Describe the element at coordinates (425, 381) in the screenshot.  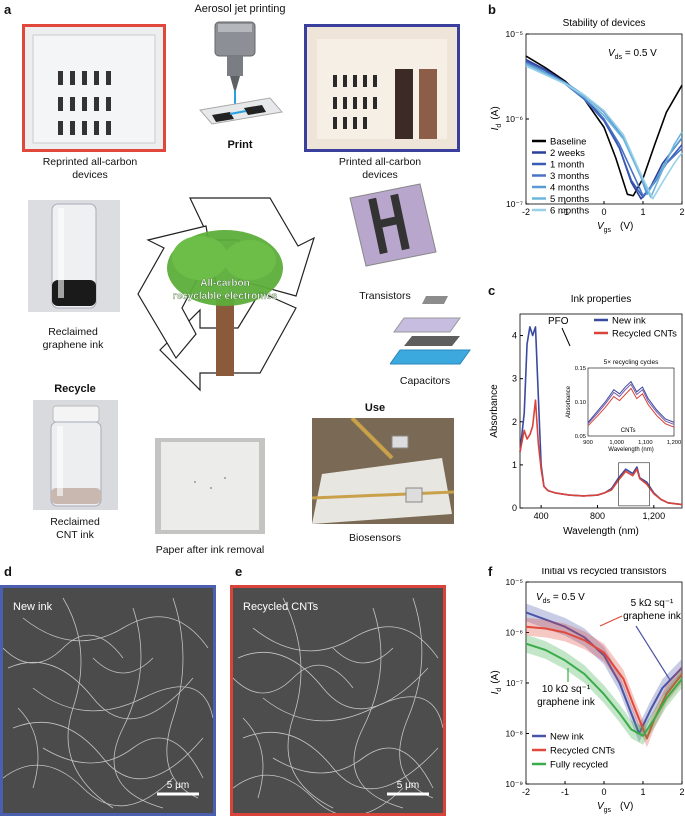
I see `capacitors-label: Capacitors` at that location.